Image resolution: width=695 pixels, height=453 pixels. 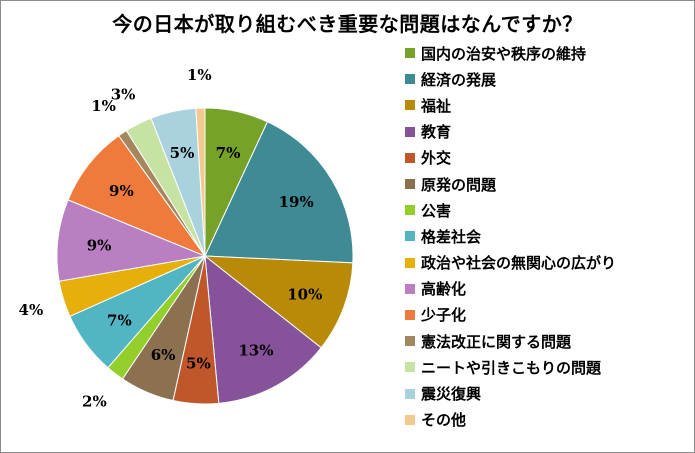 I want to click on legend-label: 政治や社会の無関心の広がり, so click(x=519, y=263).